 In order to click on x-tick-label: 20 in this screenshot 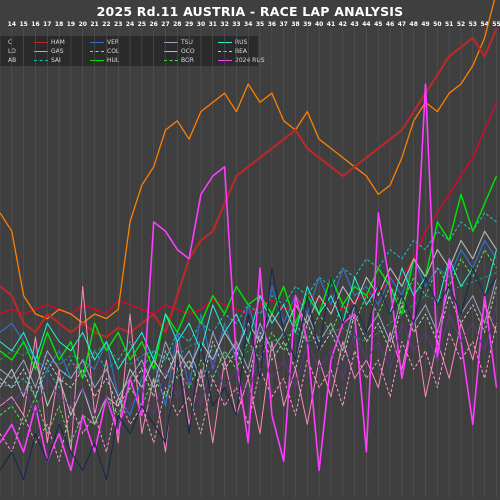, I will do `click(83, 24)`.